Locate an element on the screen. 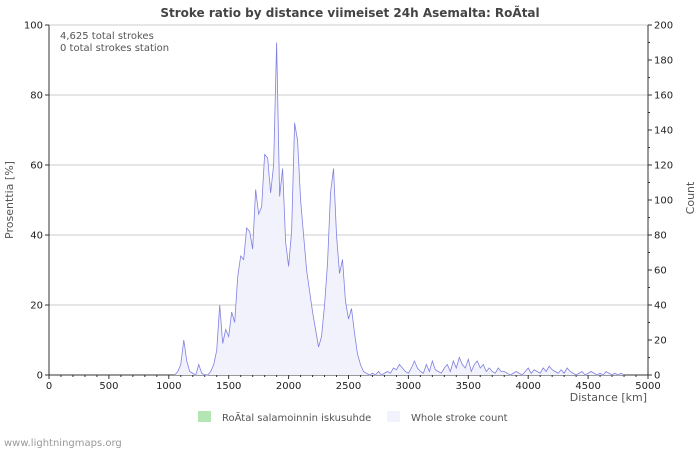  tick-label-left-20: 20 is located at coordinates (36, 306).